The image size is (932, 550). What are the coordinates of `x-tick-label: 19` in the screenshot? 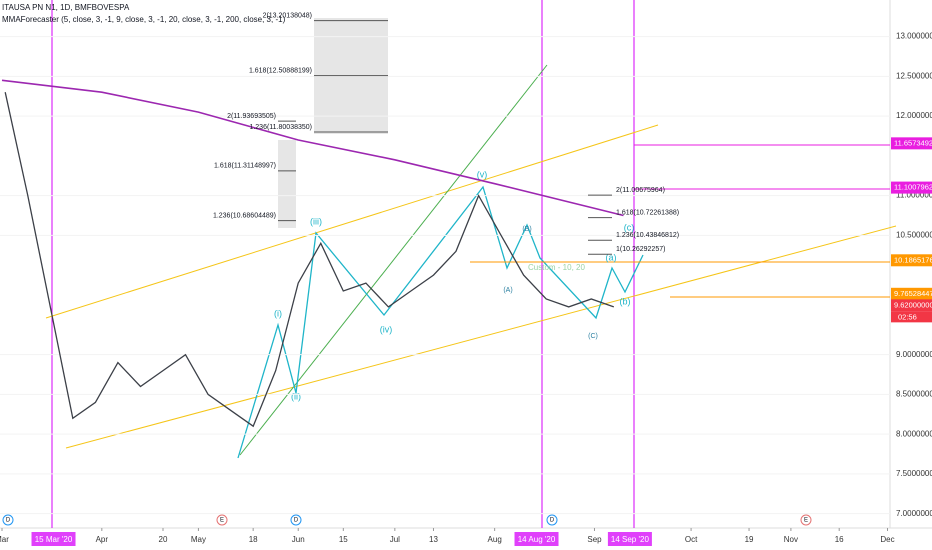 It's located at (749, 539).